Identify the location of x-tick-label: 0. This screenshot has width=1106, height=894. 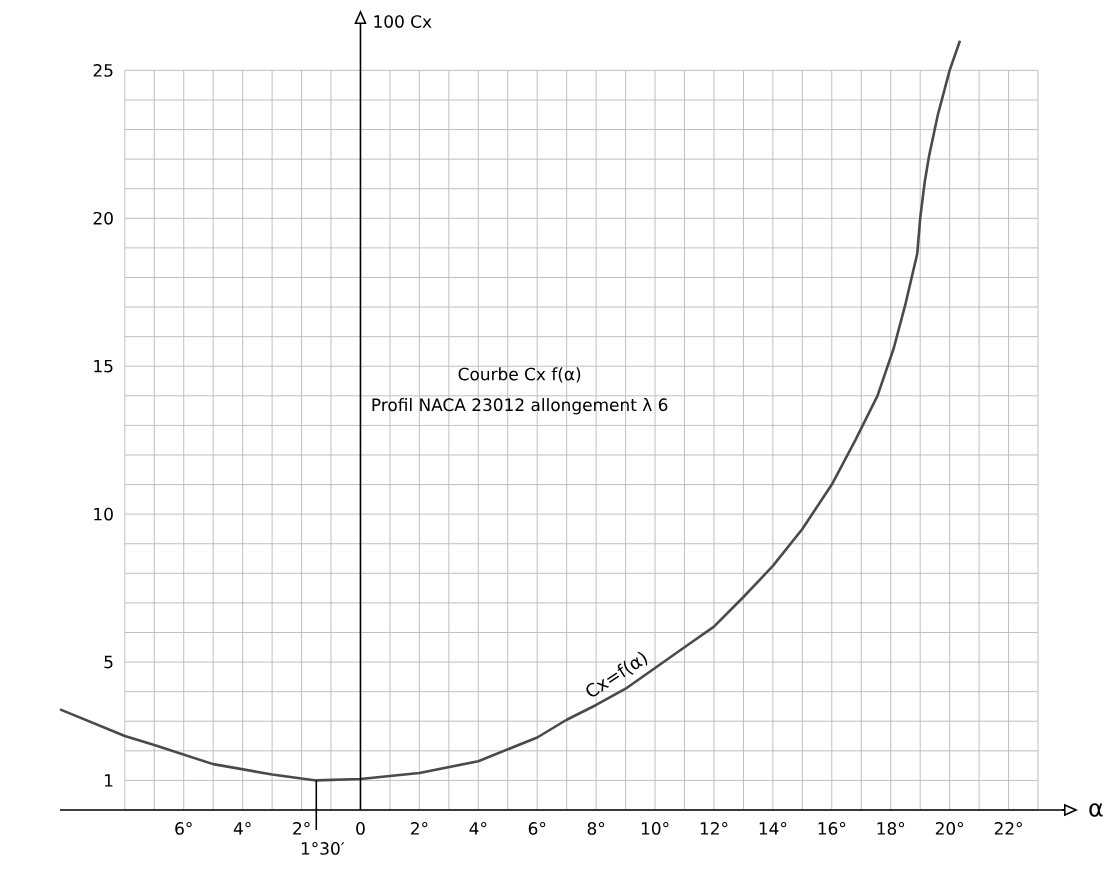
(360, 828).